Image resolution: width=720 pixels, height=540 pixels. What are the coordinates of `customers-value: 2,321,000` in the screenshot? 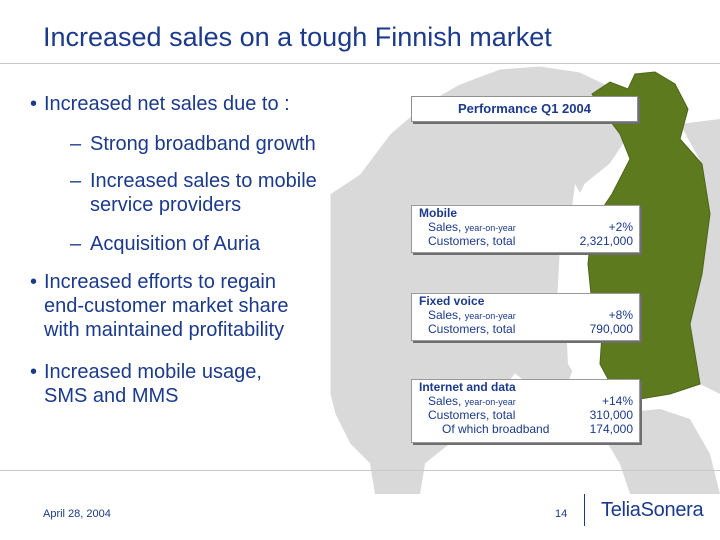 It's located at (606, 241).